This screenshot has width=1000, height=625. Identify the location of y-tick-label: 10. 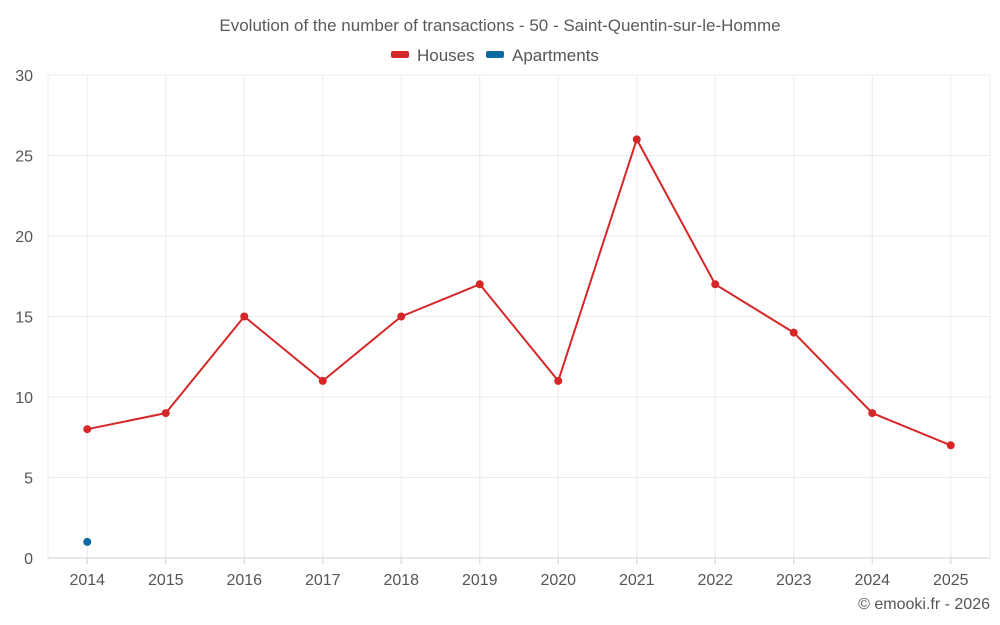
(24, 398).